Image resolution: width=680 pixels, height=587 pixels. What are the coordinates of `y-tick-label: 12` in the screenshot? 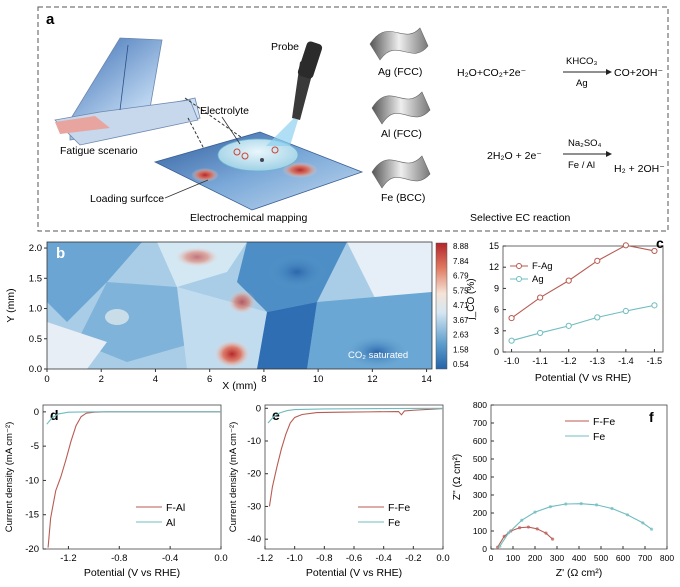 It's located at (494, 267).